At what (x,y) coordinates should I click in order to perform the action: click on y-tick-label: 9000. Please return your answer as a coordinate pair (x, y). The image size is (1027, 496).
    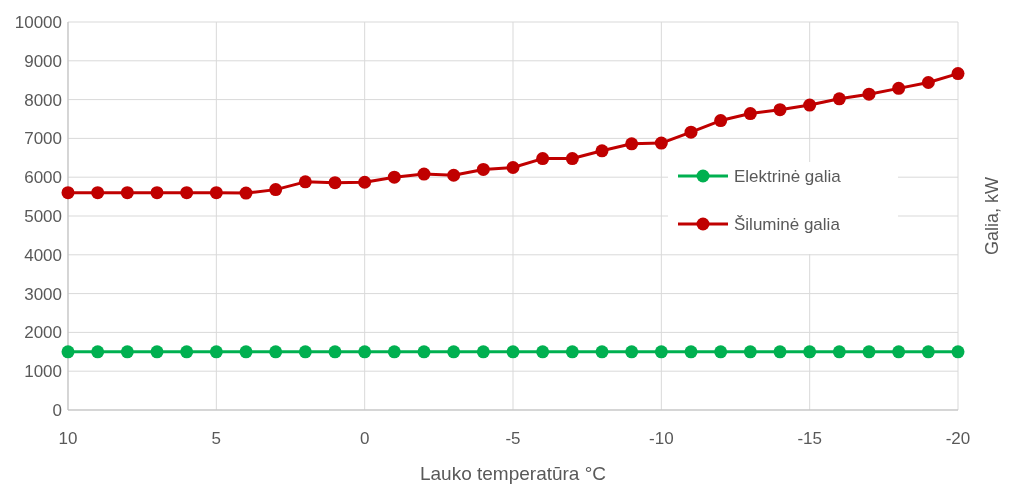
    Looking at the image, I should click on (43, 61).